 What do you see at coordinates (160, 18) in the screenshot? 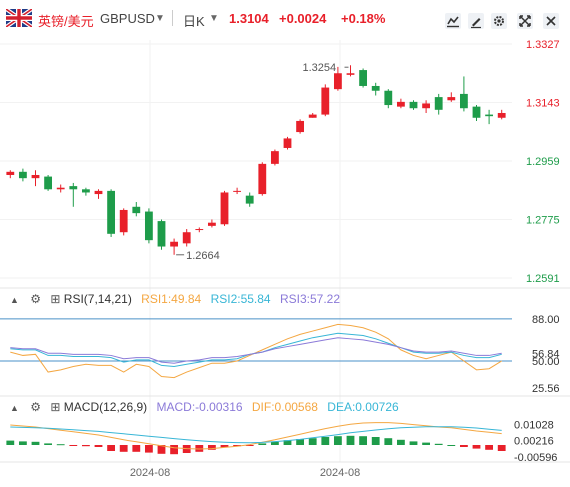
I see `symbol-dropdown-icon: ▼` at bounding box center [160, 18].